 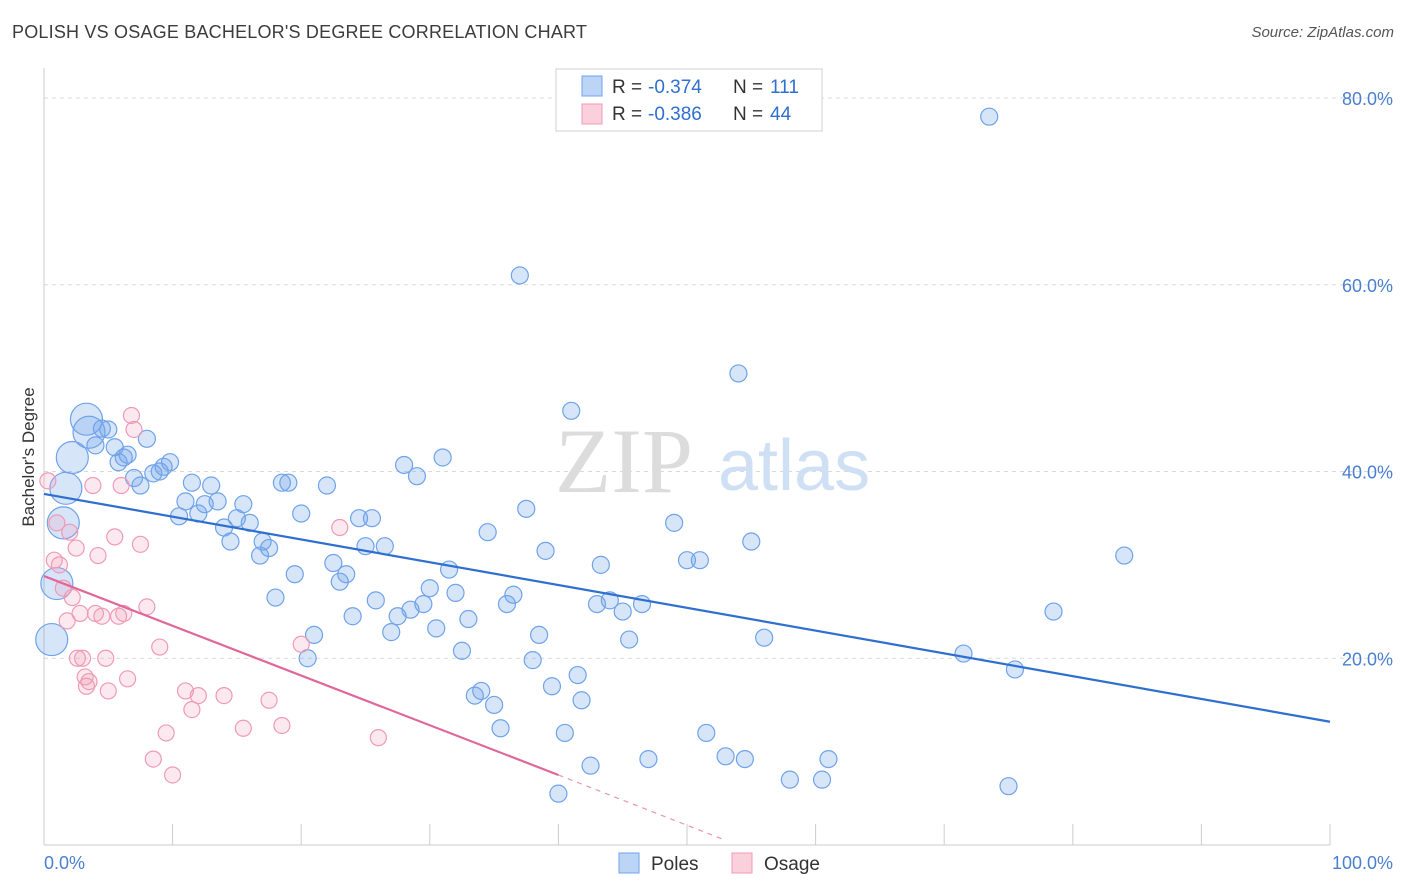 What do you see at coordinates (28, 456) in the screenshot?
I see `y-axis-label: Bachelor's Degree` at bounding box center [28, 456].